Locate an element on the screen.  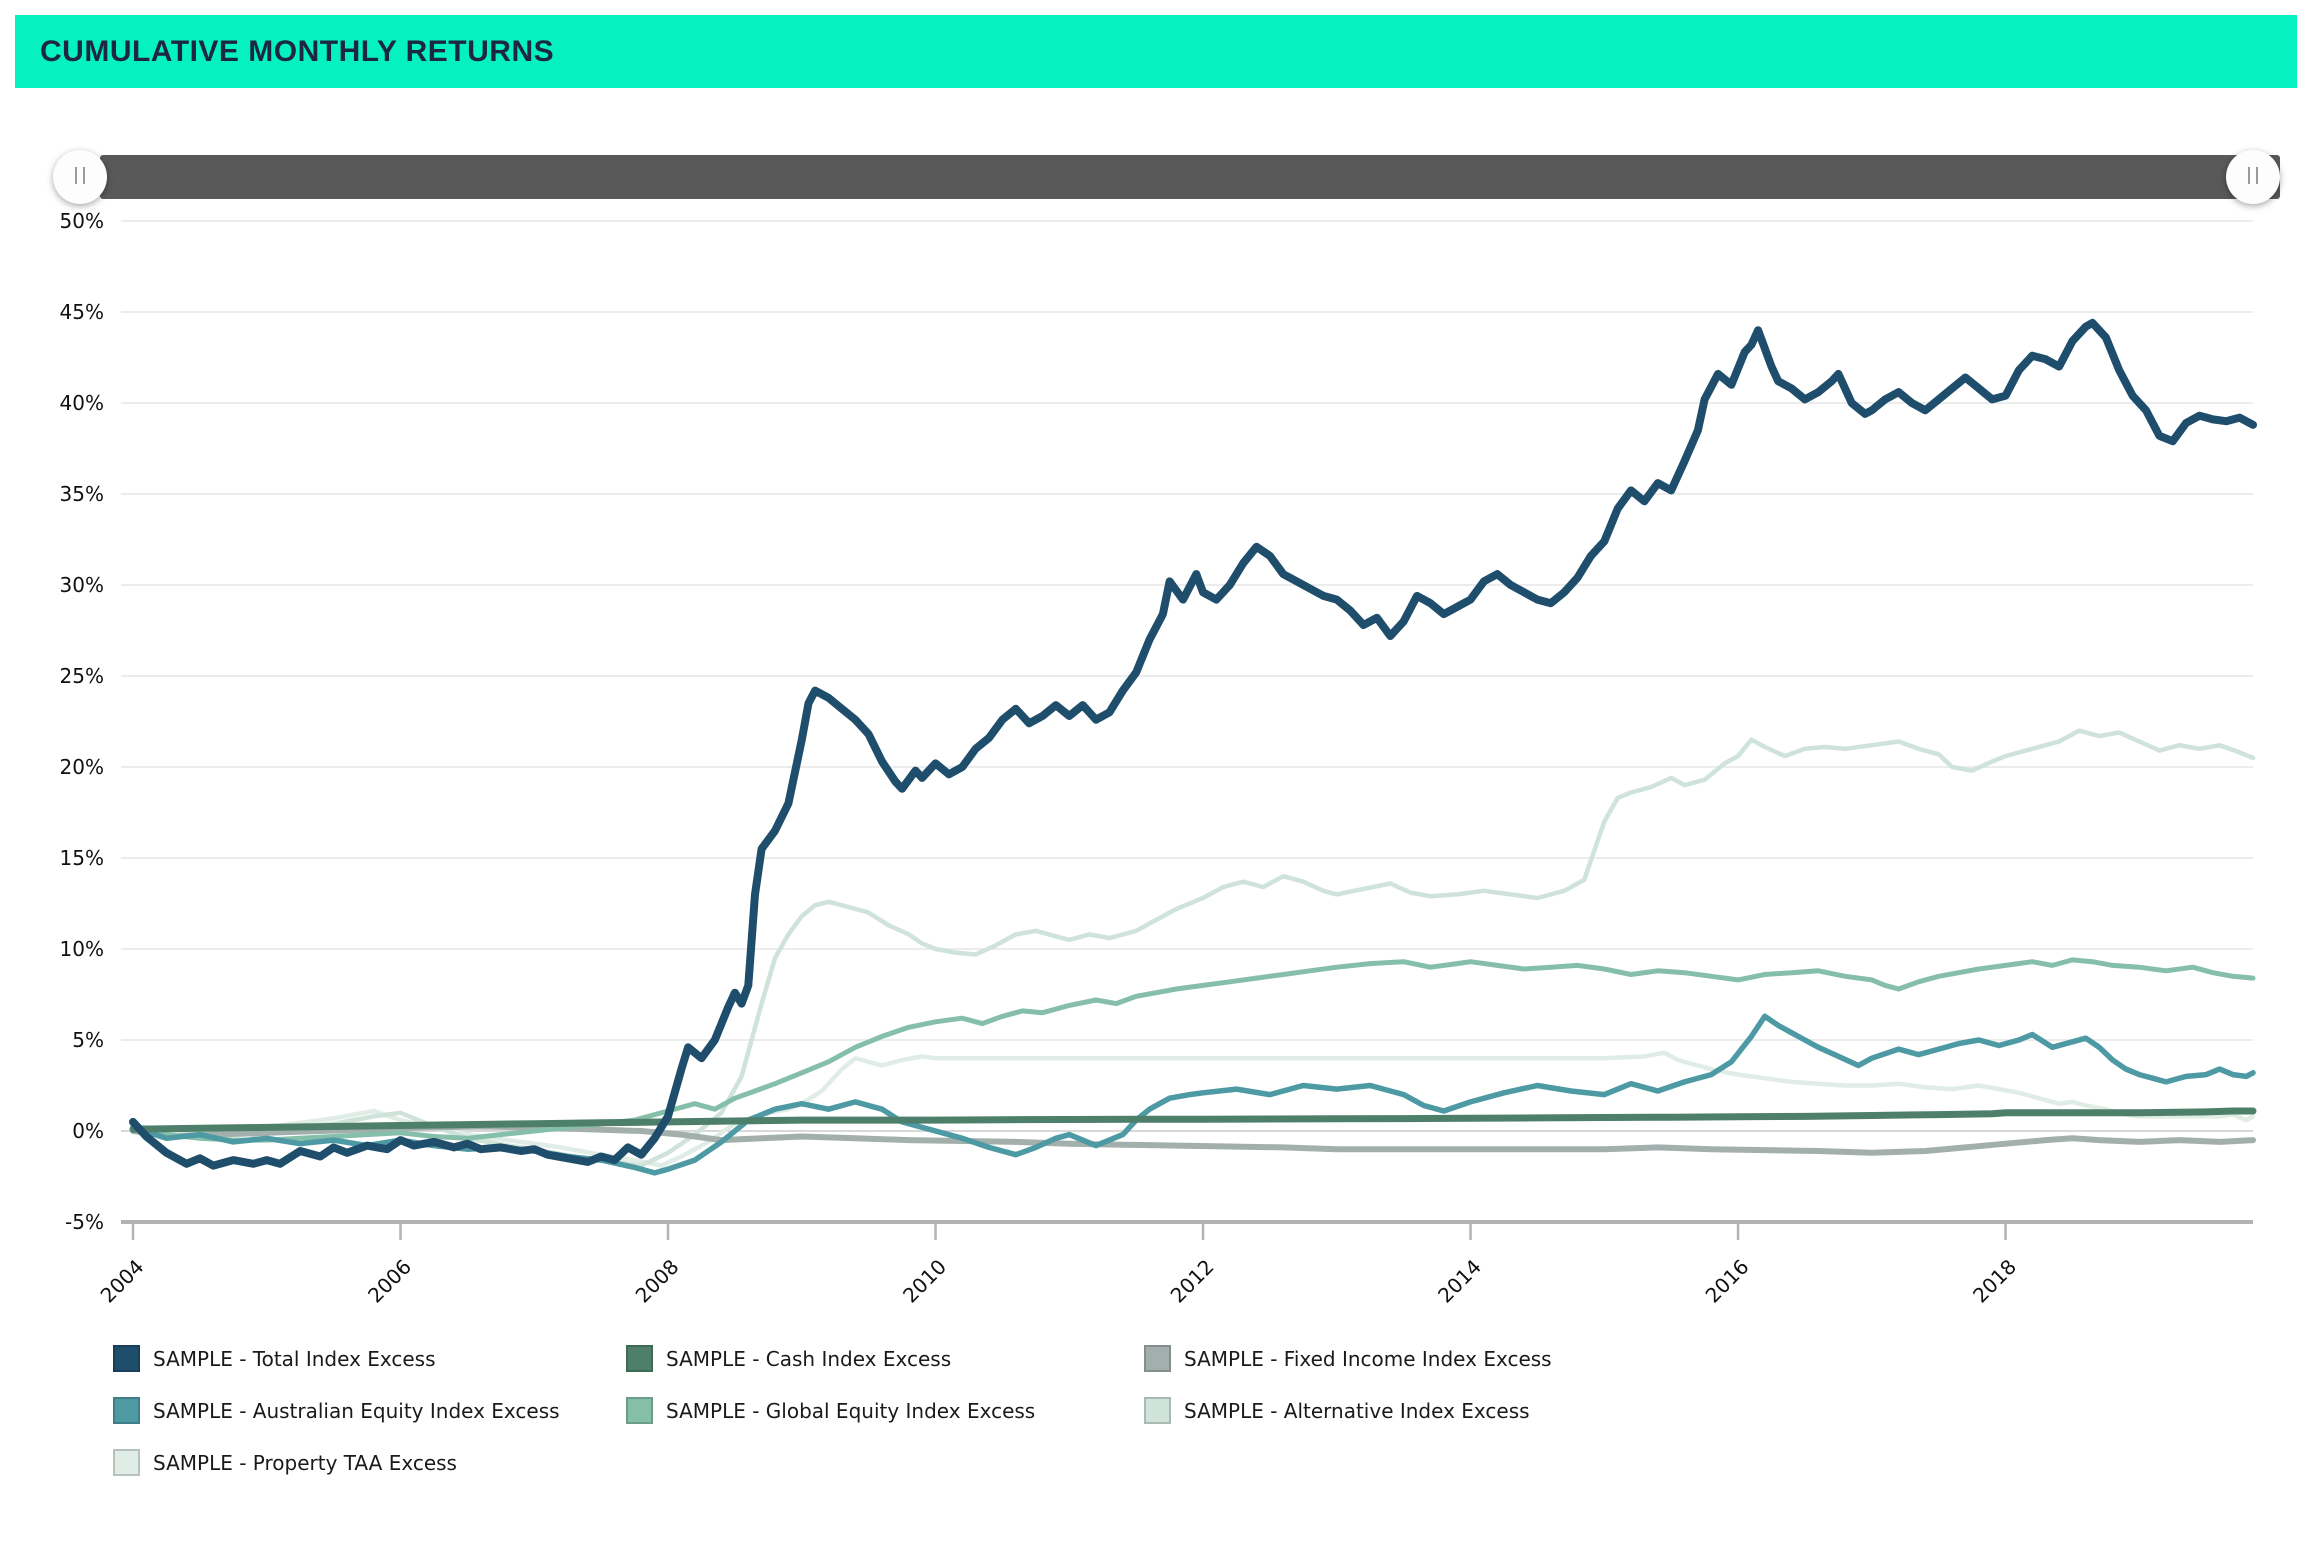
range-slider-right-handle is located at coordinates (2253, 177).